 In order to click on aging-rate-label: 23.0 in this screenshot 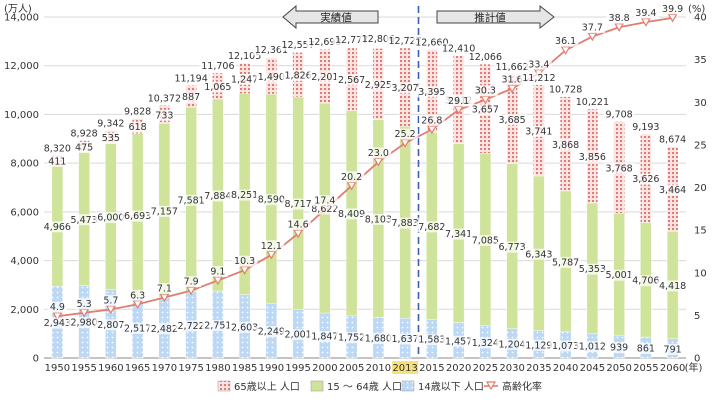, I will do `click(378, 153)`.